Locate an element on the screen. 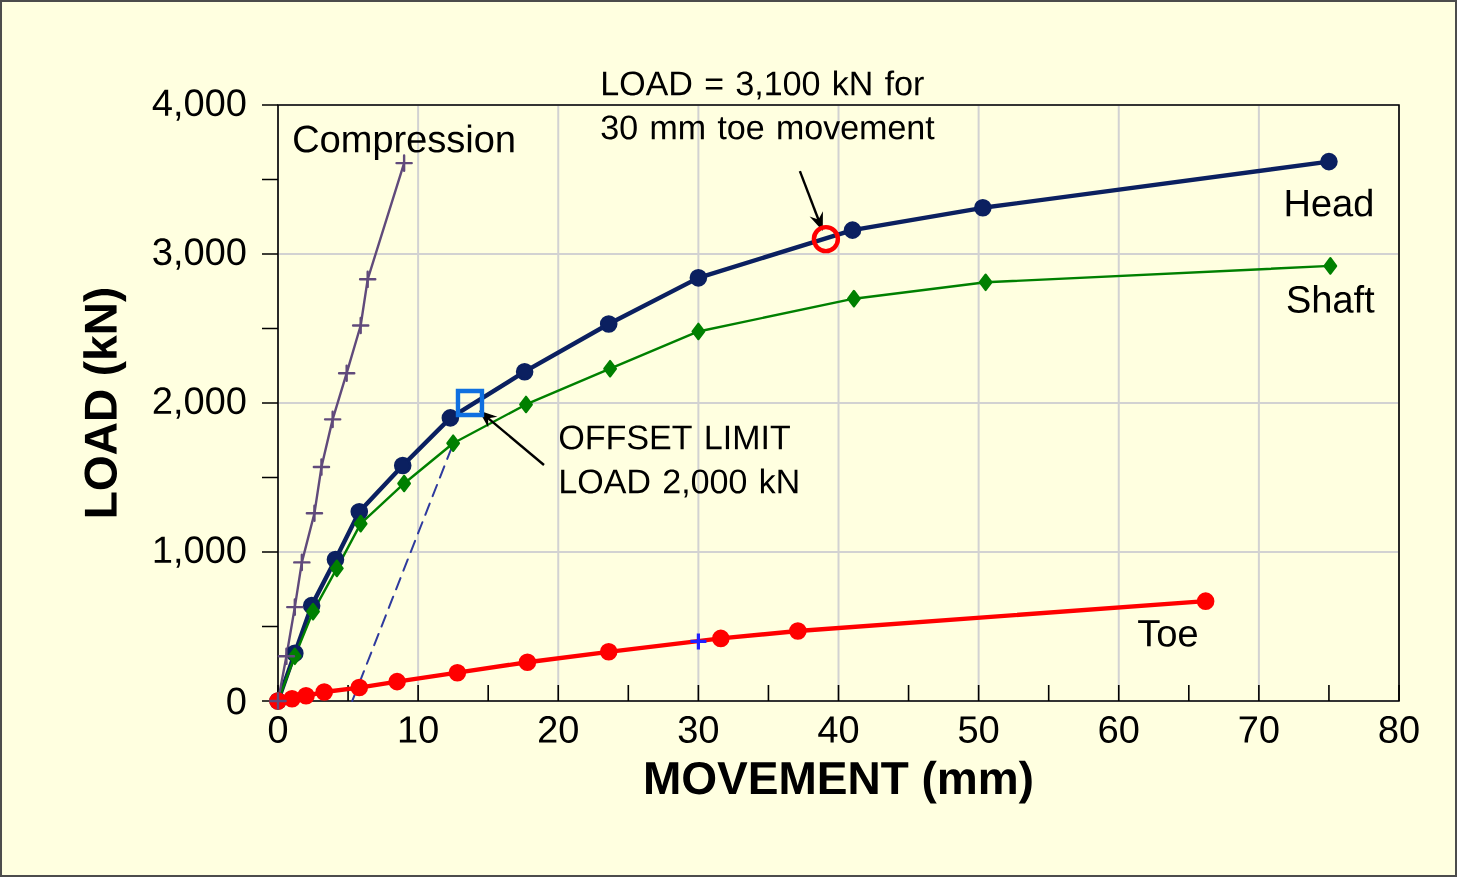  y-tick-label: 2,000 is located at coordinates (199, 403).